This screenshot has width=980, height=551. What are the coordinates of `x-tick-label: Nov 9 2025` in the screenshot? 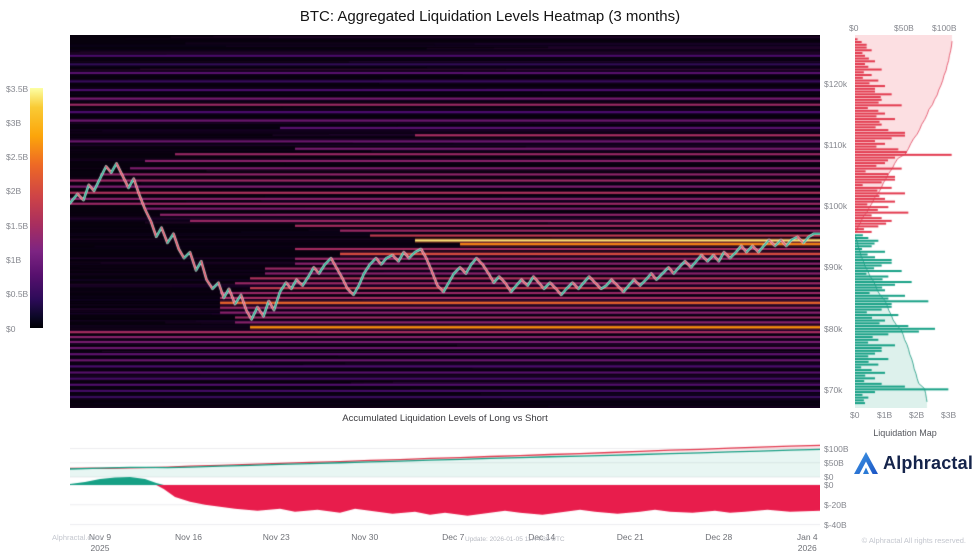 It's located at (100, 541).